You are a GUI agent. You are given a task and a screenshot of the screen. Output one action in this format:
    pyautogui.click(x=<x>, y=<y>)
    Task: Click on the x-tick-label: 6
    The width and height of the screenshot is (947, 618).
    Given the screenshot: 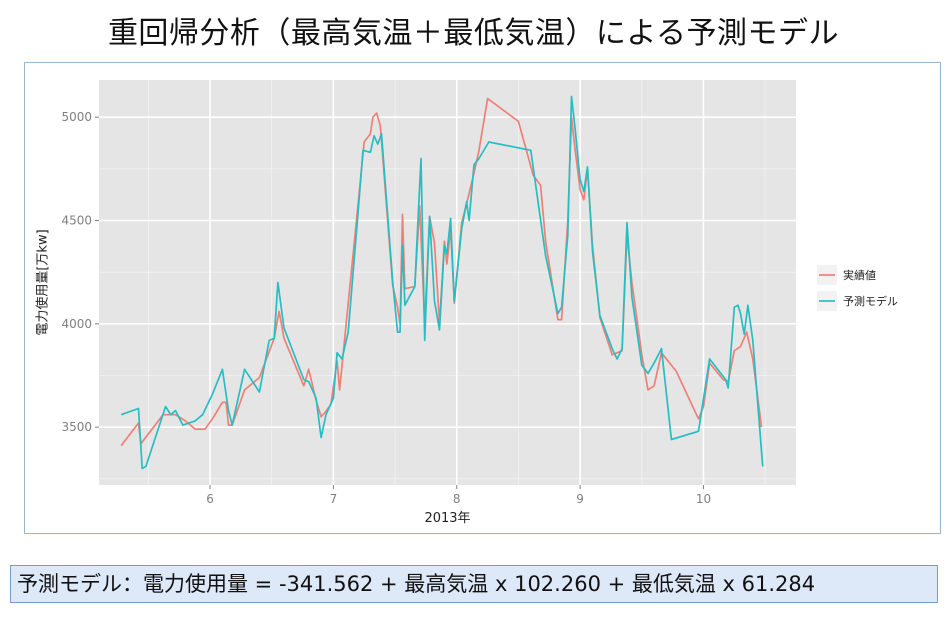 What is the action you would take?
    pyautogui.click(x=210, y=499)
    